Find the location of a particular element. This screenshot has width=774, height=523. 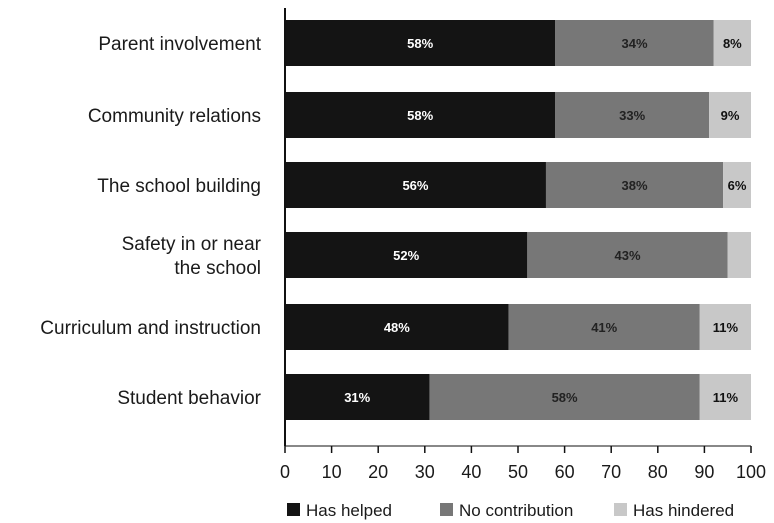

legend-label: Has helped is located at coordinates (349, 510).